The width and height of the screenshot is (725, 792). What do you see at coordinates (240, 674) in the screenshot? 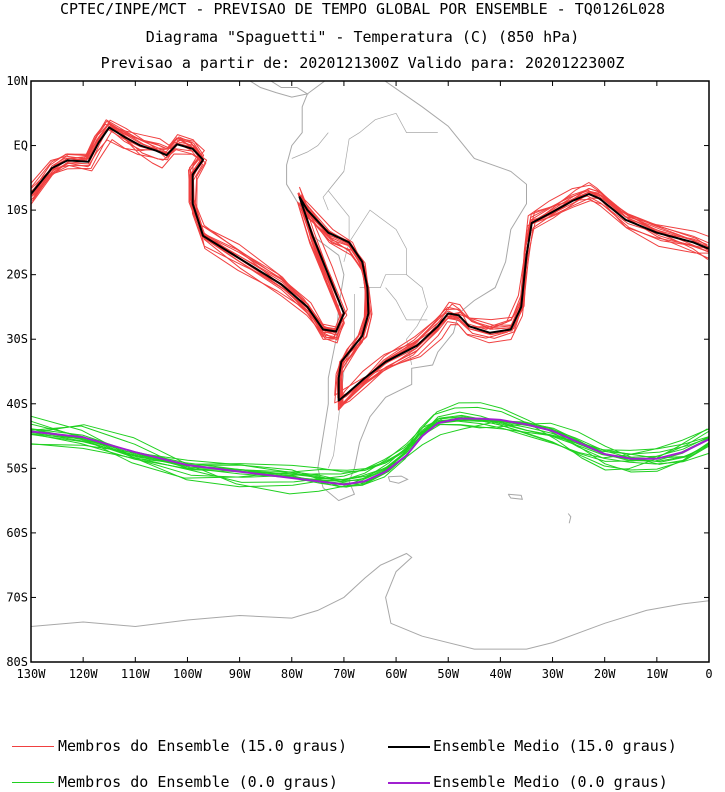
I see `x-tick-label: 90W` at bounding box center [240, 674].